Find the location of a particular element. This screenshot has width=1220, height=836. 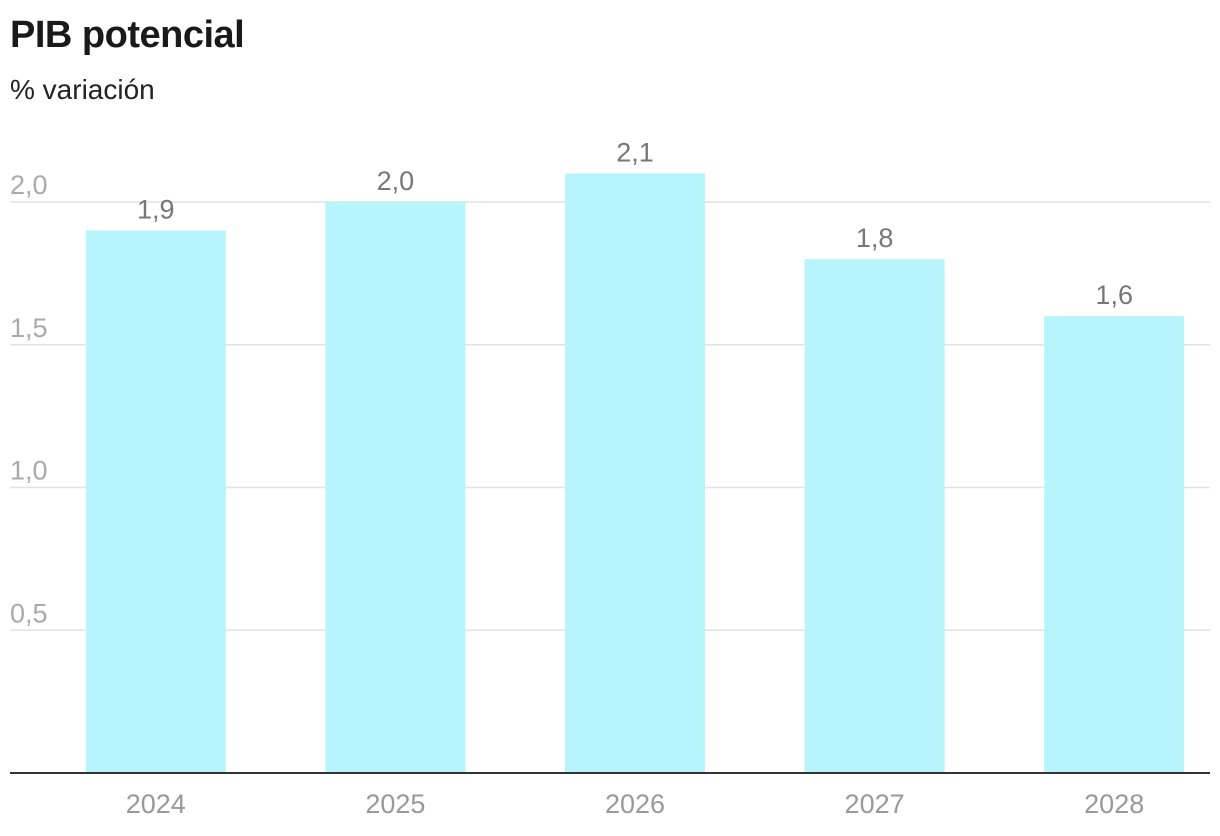

bar-2028 is located at coordinates (1114, 544).